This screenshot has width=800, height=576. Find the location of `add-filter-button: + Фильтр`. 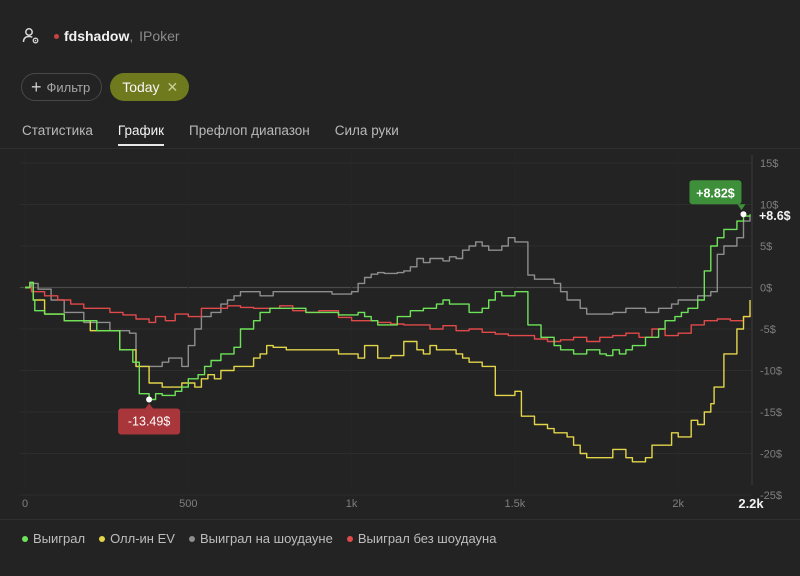

add-filter-button: + Фильтр is located at coordinates (62, 87).